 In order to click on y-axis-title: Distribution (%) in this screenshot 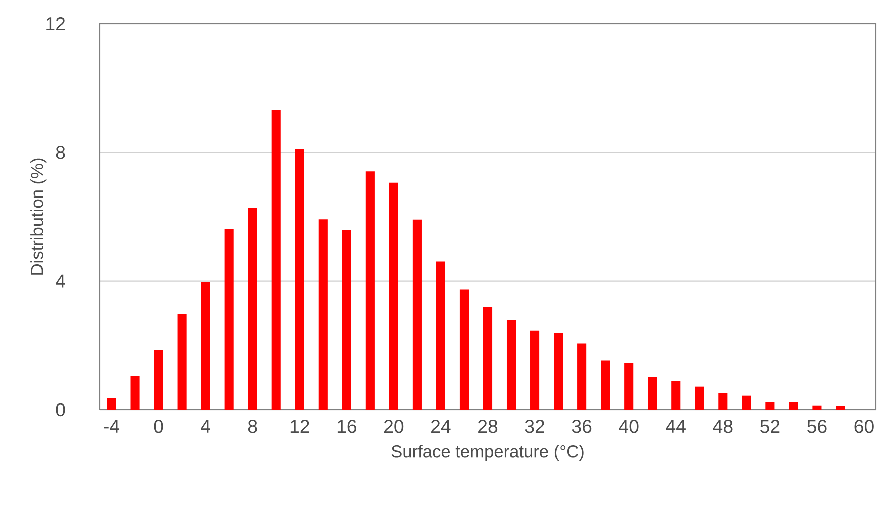, I will do `click(38, 216)`.